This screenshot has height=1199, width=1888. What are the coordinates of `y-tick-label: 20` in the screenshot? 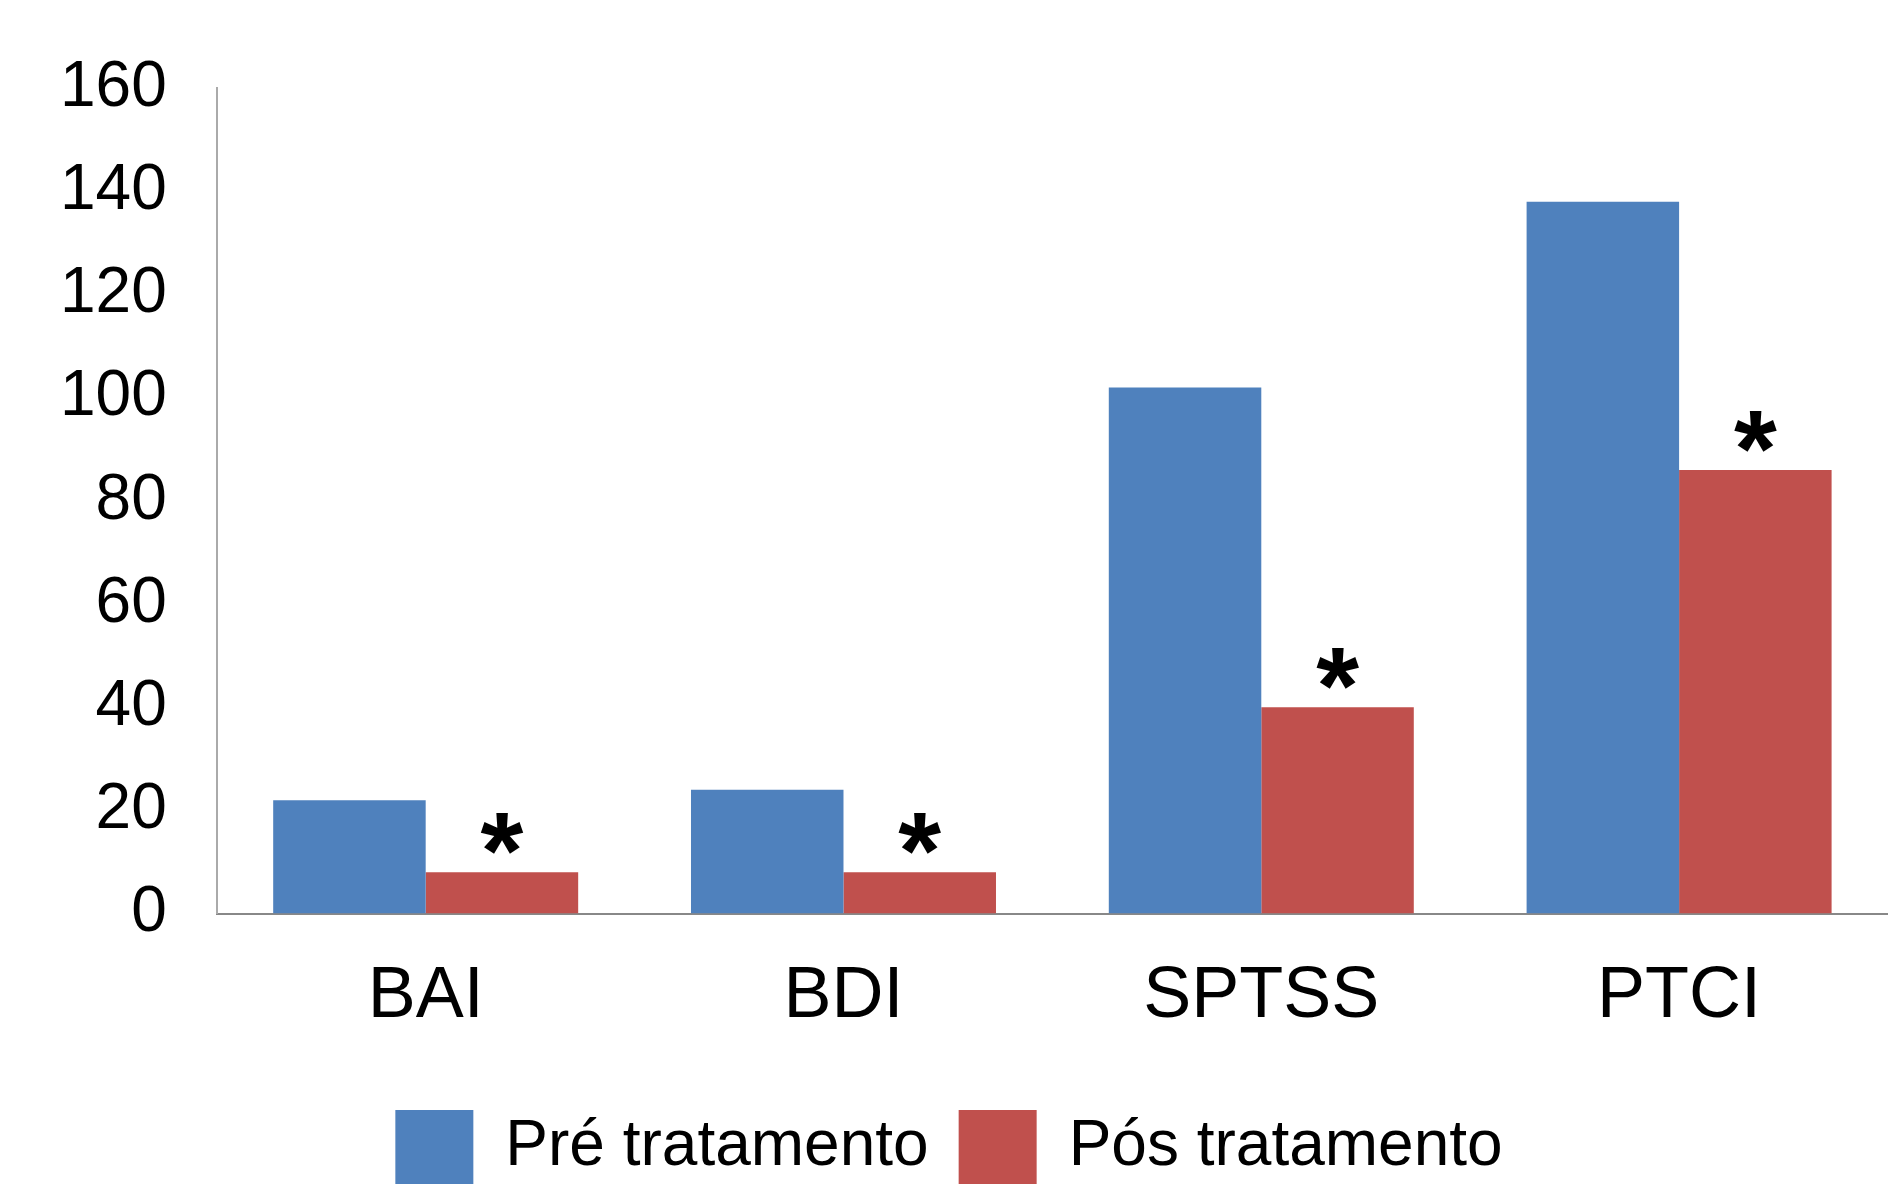 It's located at (131, 806).